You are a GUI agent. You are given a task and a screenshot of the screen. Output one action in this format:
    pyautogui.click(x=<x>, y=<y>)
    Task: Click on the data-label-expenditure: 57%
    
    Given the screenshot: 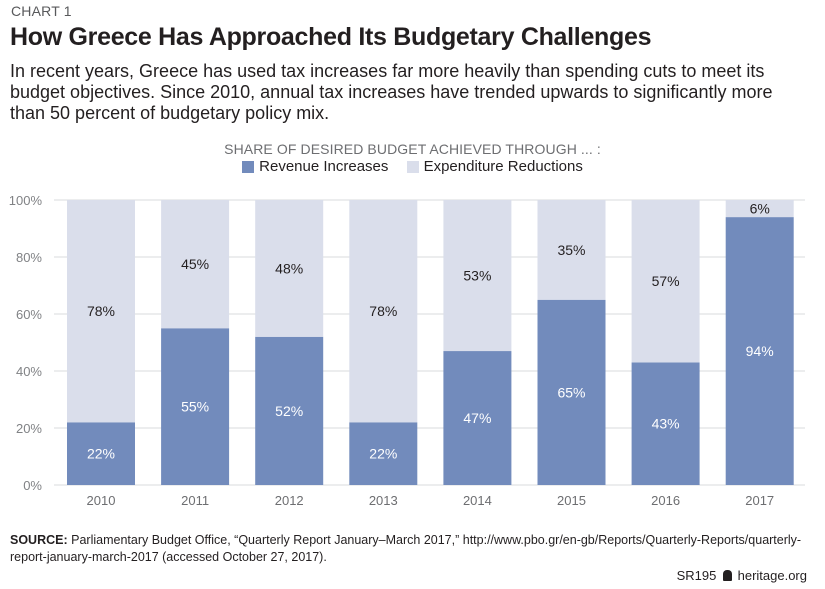 What is the action you would take?
    pyautogui.click(x=666, y=281)
    